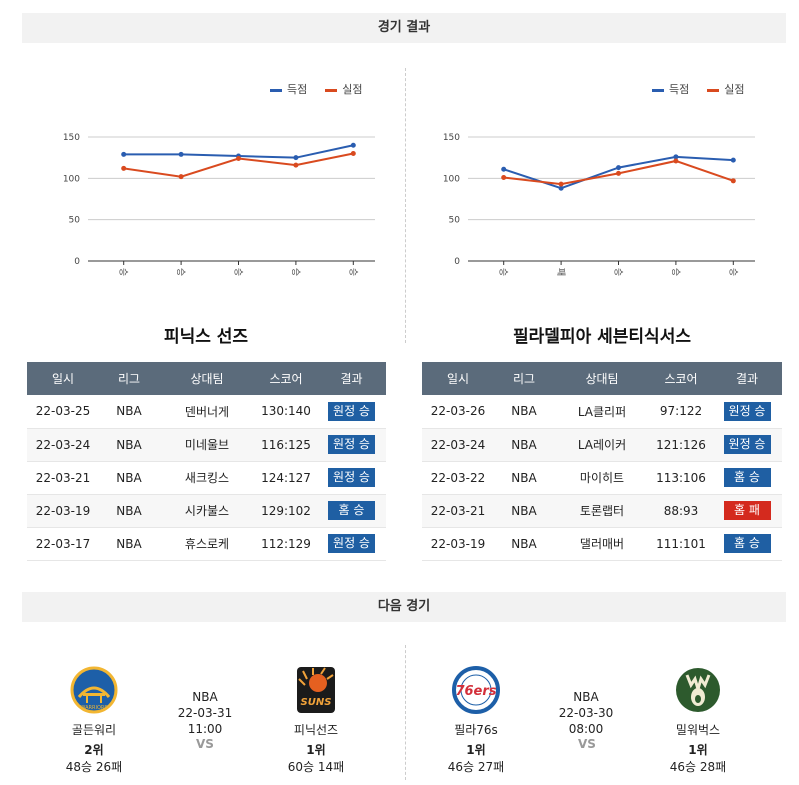 The image size is (799, 785). What do you see at coordinates (286, 544) in the screenshot?
I see `cell-score: 112:129` at bounding box center [286, 544].